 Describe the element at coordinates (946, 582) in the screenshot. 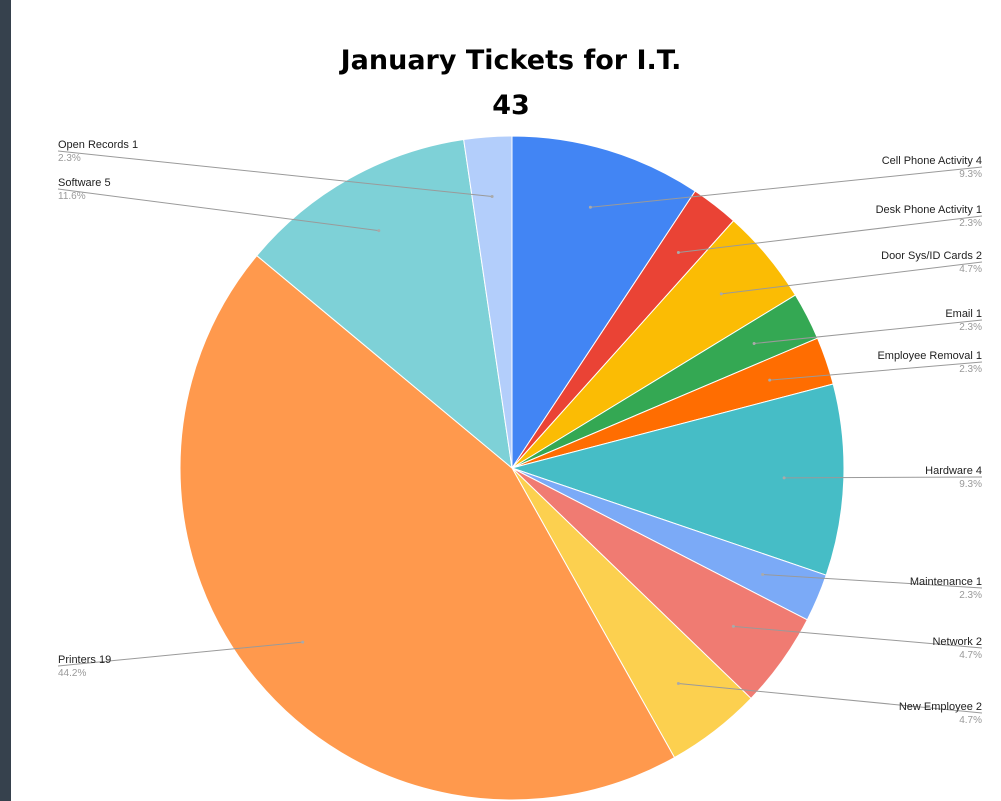

I see `slice-label-maintenance: Maintenance 1` at that location.